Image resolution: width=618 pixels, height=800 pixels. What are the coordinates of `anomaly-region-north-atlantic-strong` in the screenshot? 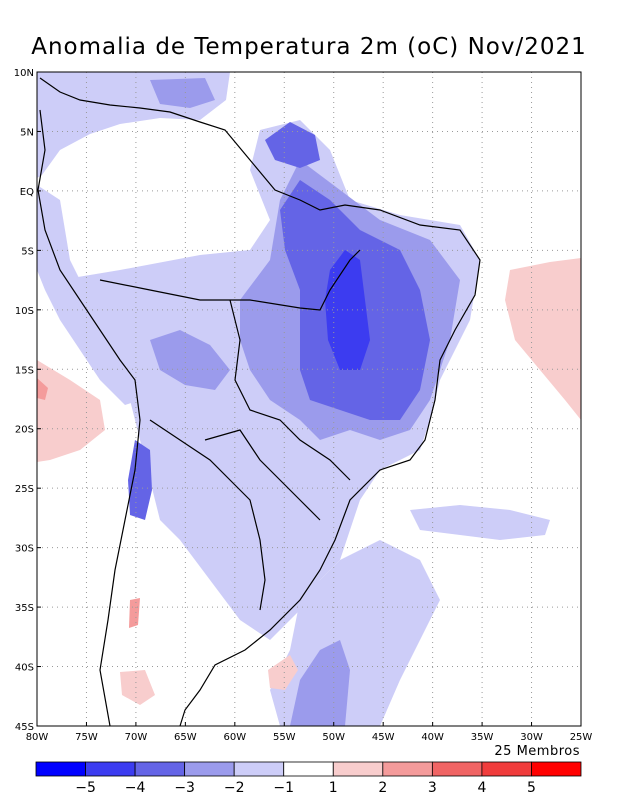 It's located at (182, 93).